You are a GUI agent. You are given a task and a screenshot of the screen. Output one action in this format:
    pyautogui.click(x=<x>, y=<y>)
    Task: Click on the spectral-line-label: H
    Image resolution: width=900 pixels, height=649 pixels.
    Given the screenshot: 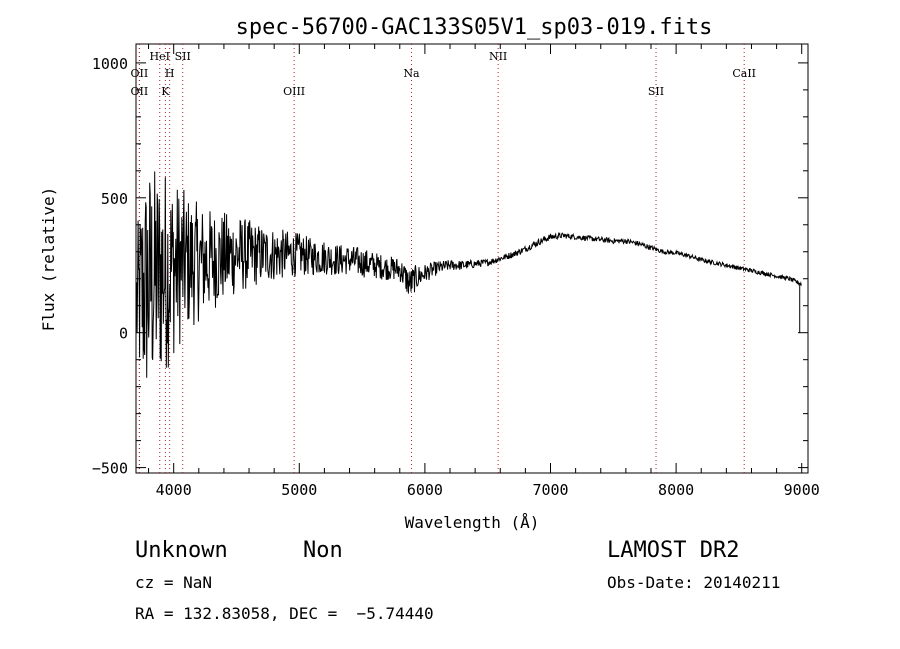 What is the action you would take?
    pyautogui.click(x=170, y=73)
    